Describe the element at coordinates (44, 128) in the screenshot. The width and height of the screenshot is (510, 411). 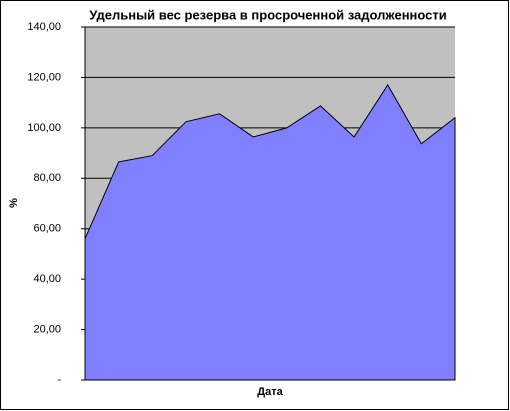
I see `y-tick-label: 100,00` at that location.